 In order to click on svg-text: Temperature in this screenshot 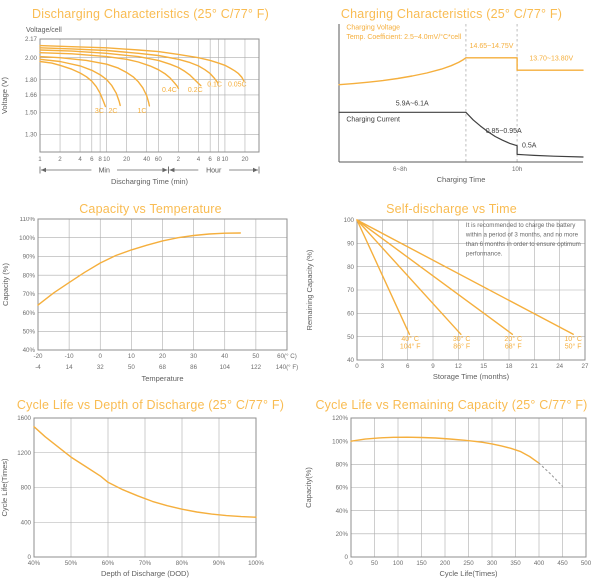, I will do `click(162, 378)`.